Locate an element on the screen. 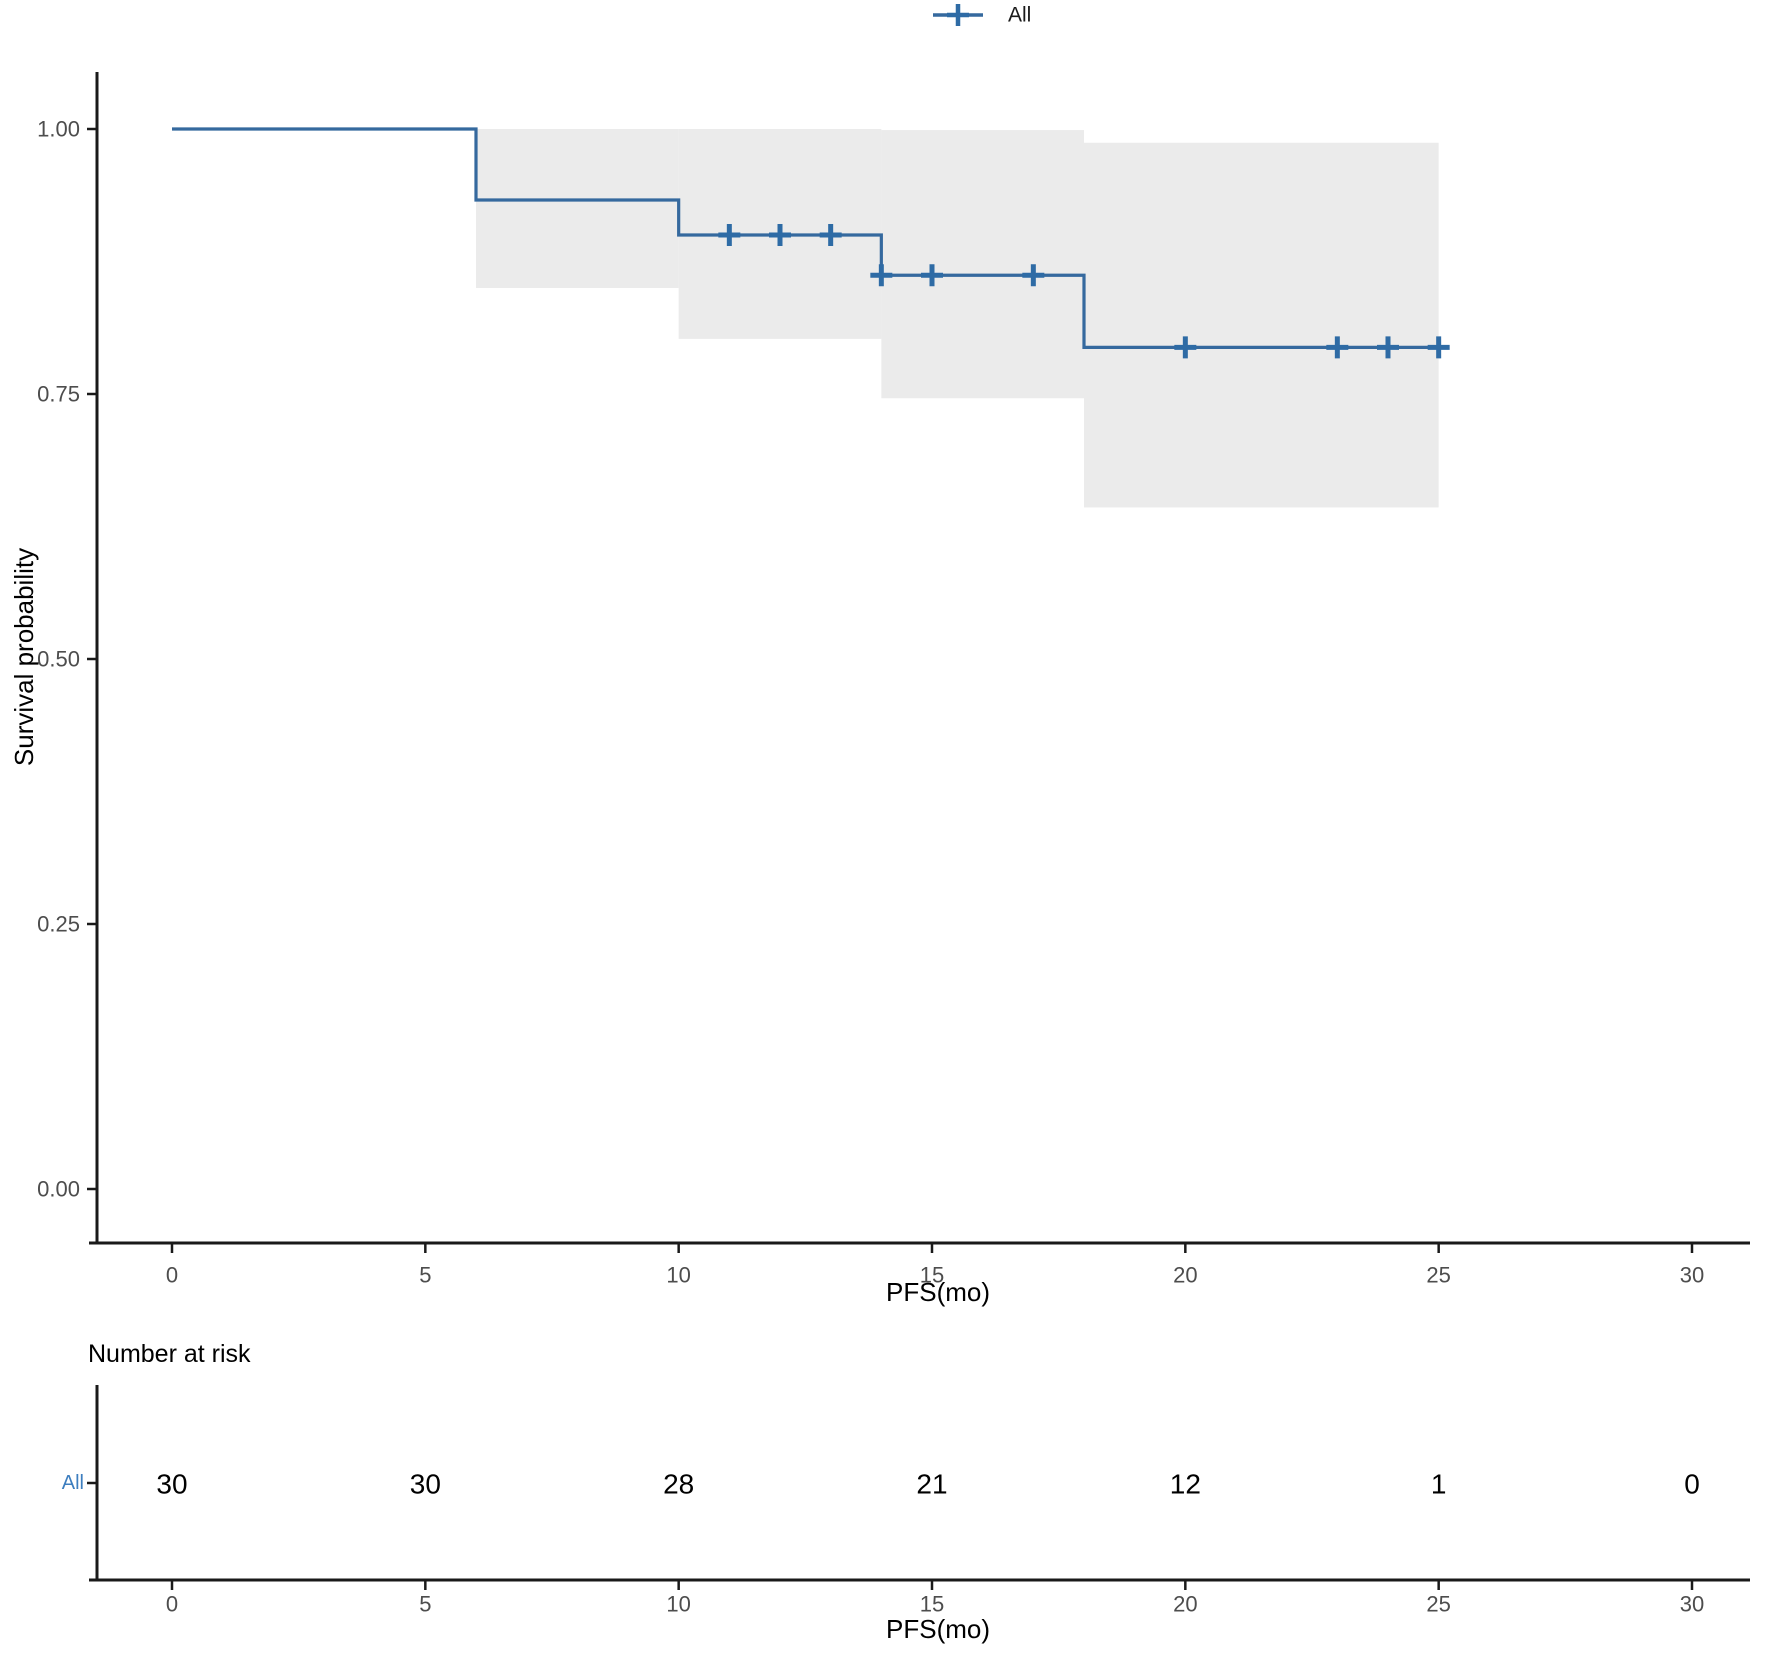 The image size is (1772, 1654). y-tick-label: 0.25 is located at coordinates (58, 924).